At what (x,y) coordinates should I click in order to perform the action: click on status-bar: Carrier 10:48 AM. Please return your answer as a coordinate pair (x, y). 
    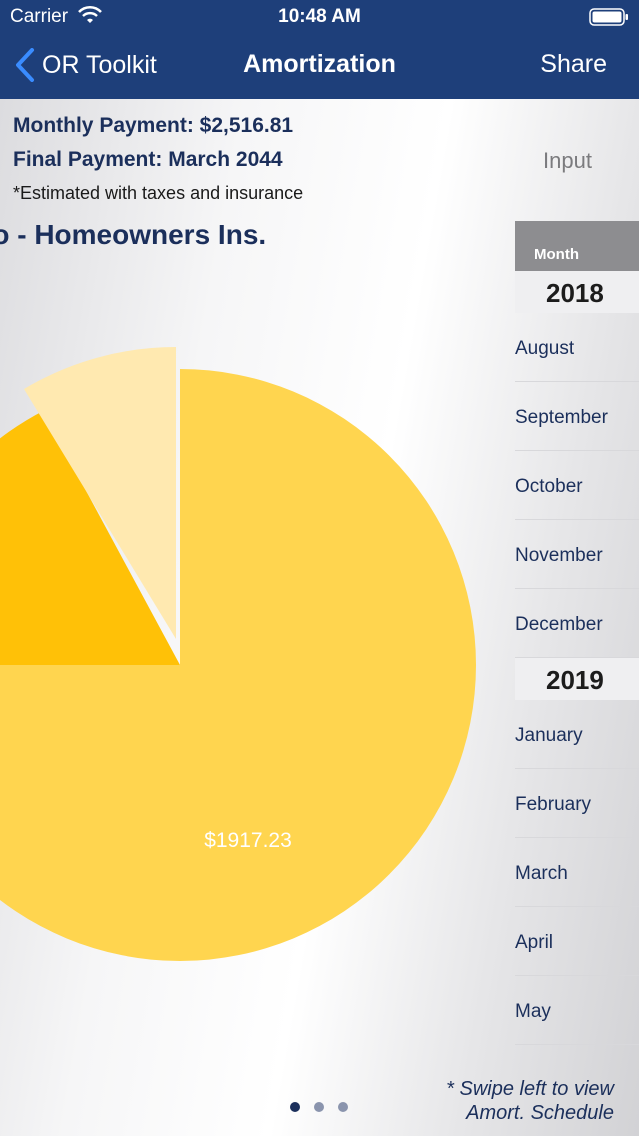
    Looking at the image, I should click on (319, 16).